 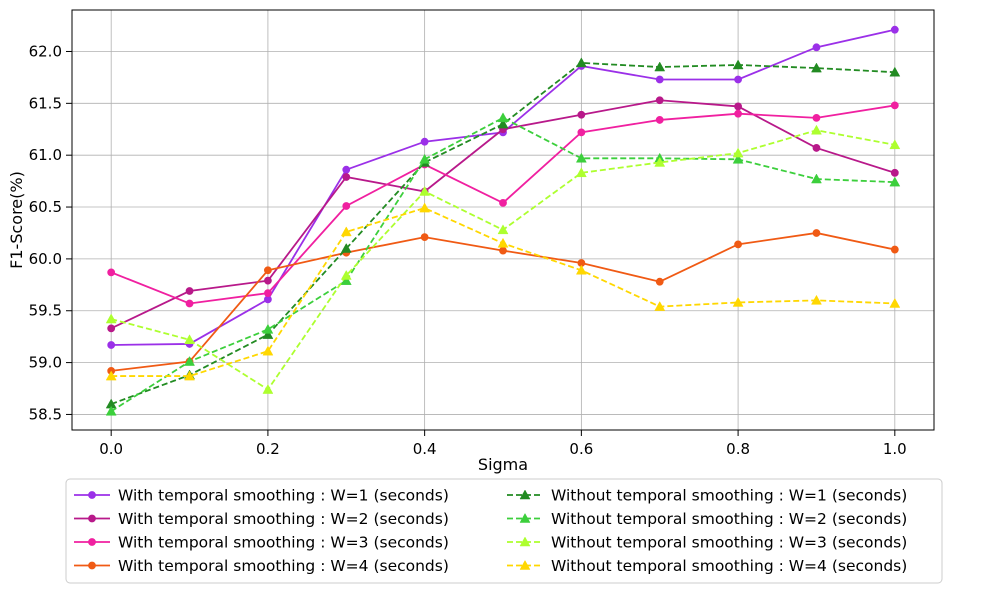 What do you see at coordinates (268, 449) in the screenshot?
I see `x-tick-label: 0.2` at bounding box center [268, 449].